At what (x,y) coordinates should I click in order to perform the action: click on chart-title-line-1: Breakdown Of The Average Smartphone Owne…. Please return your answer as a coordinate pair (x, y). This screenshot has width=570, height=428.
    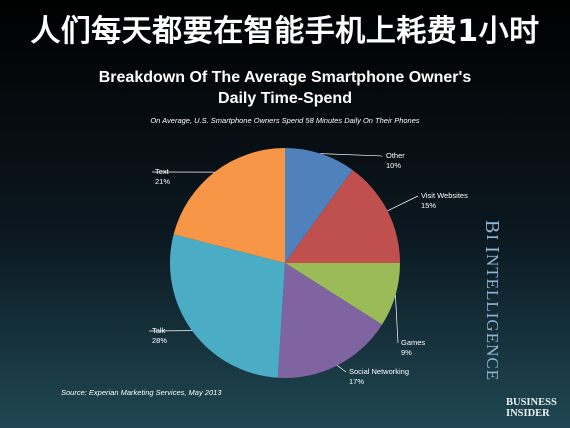
    Looking at the image, I should click on (285, 77).